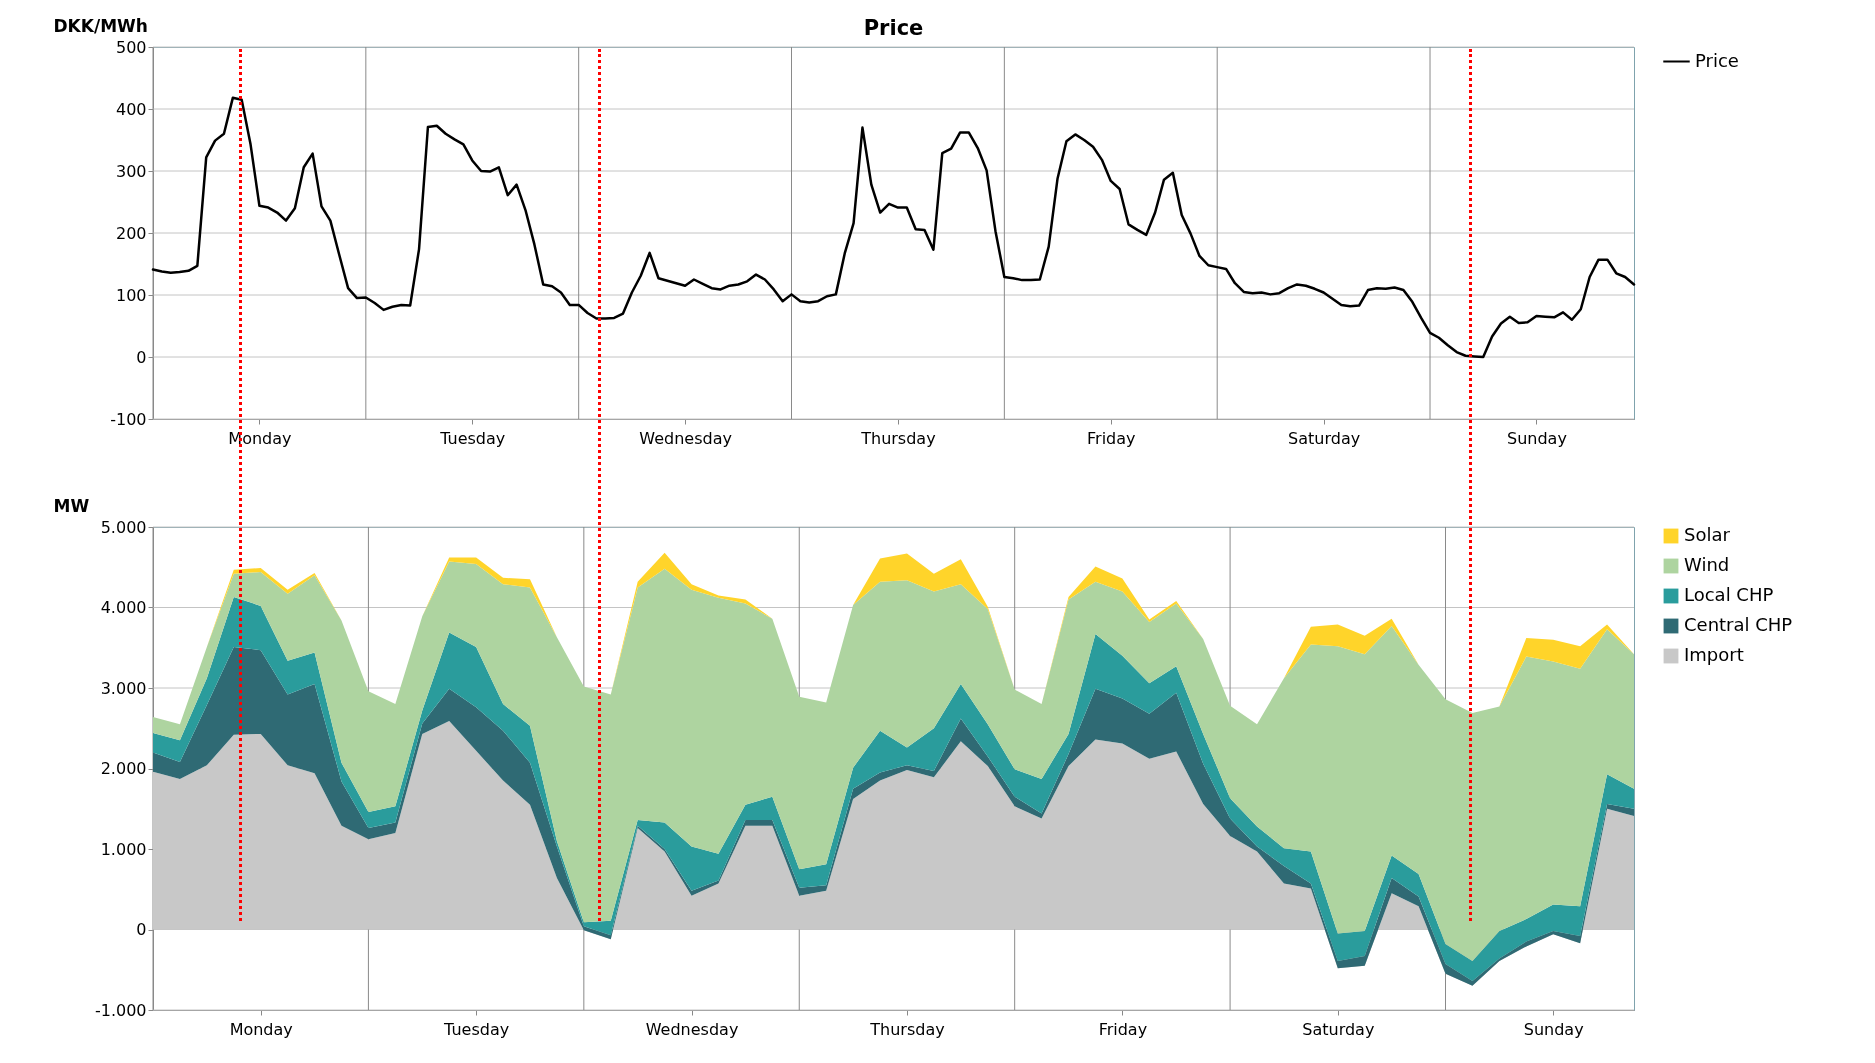 This screenshot has width=1875, height=1063. I want to click on chart-title: Price, so click(893, 28).